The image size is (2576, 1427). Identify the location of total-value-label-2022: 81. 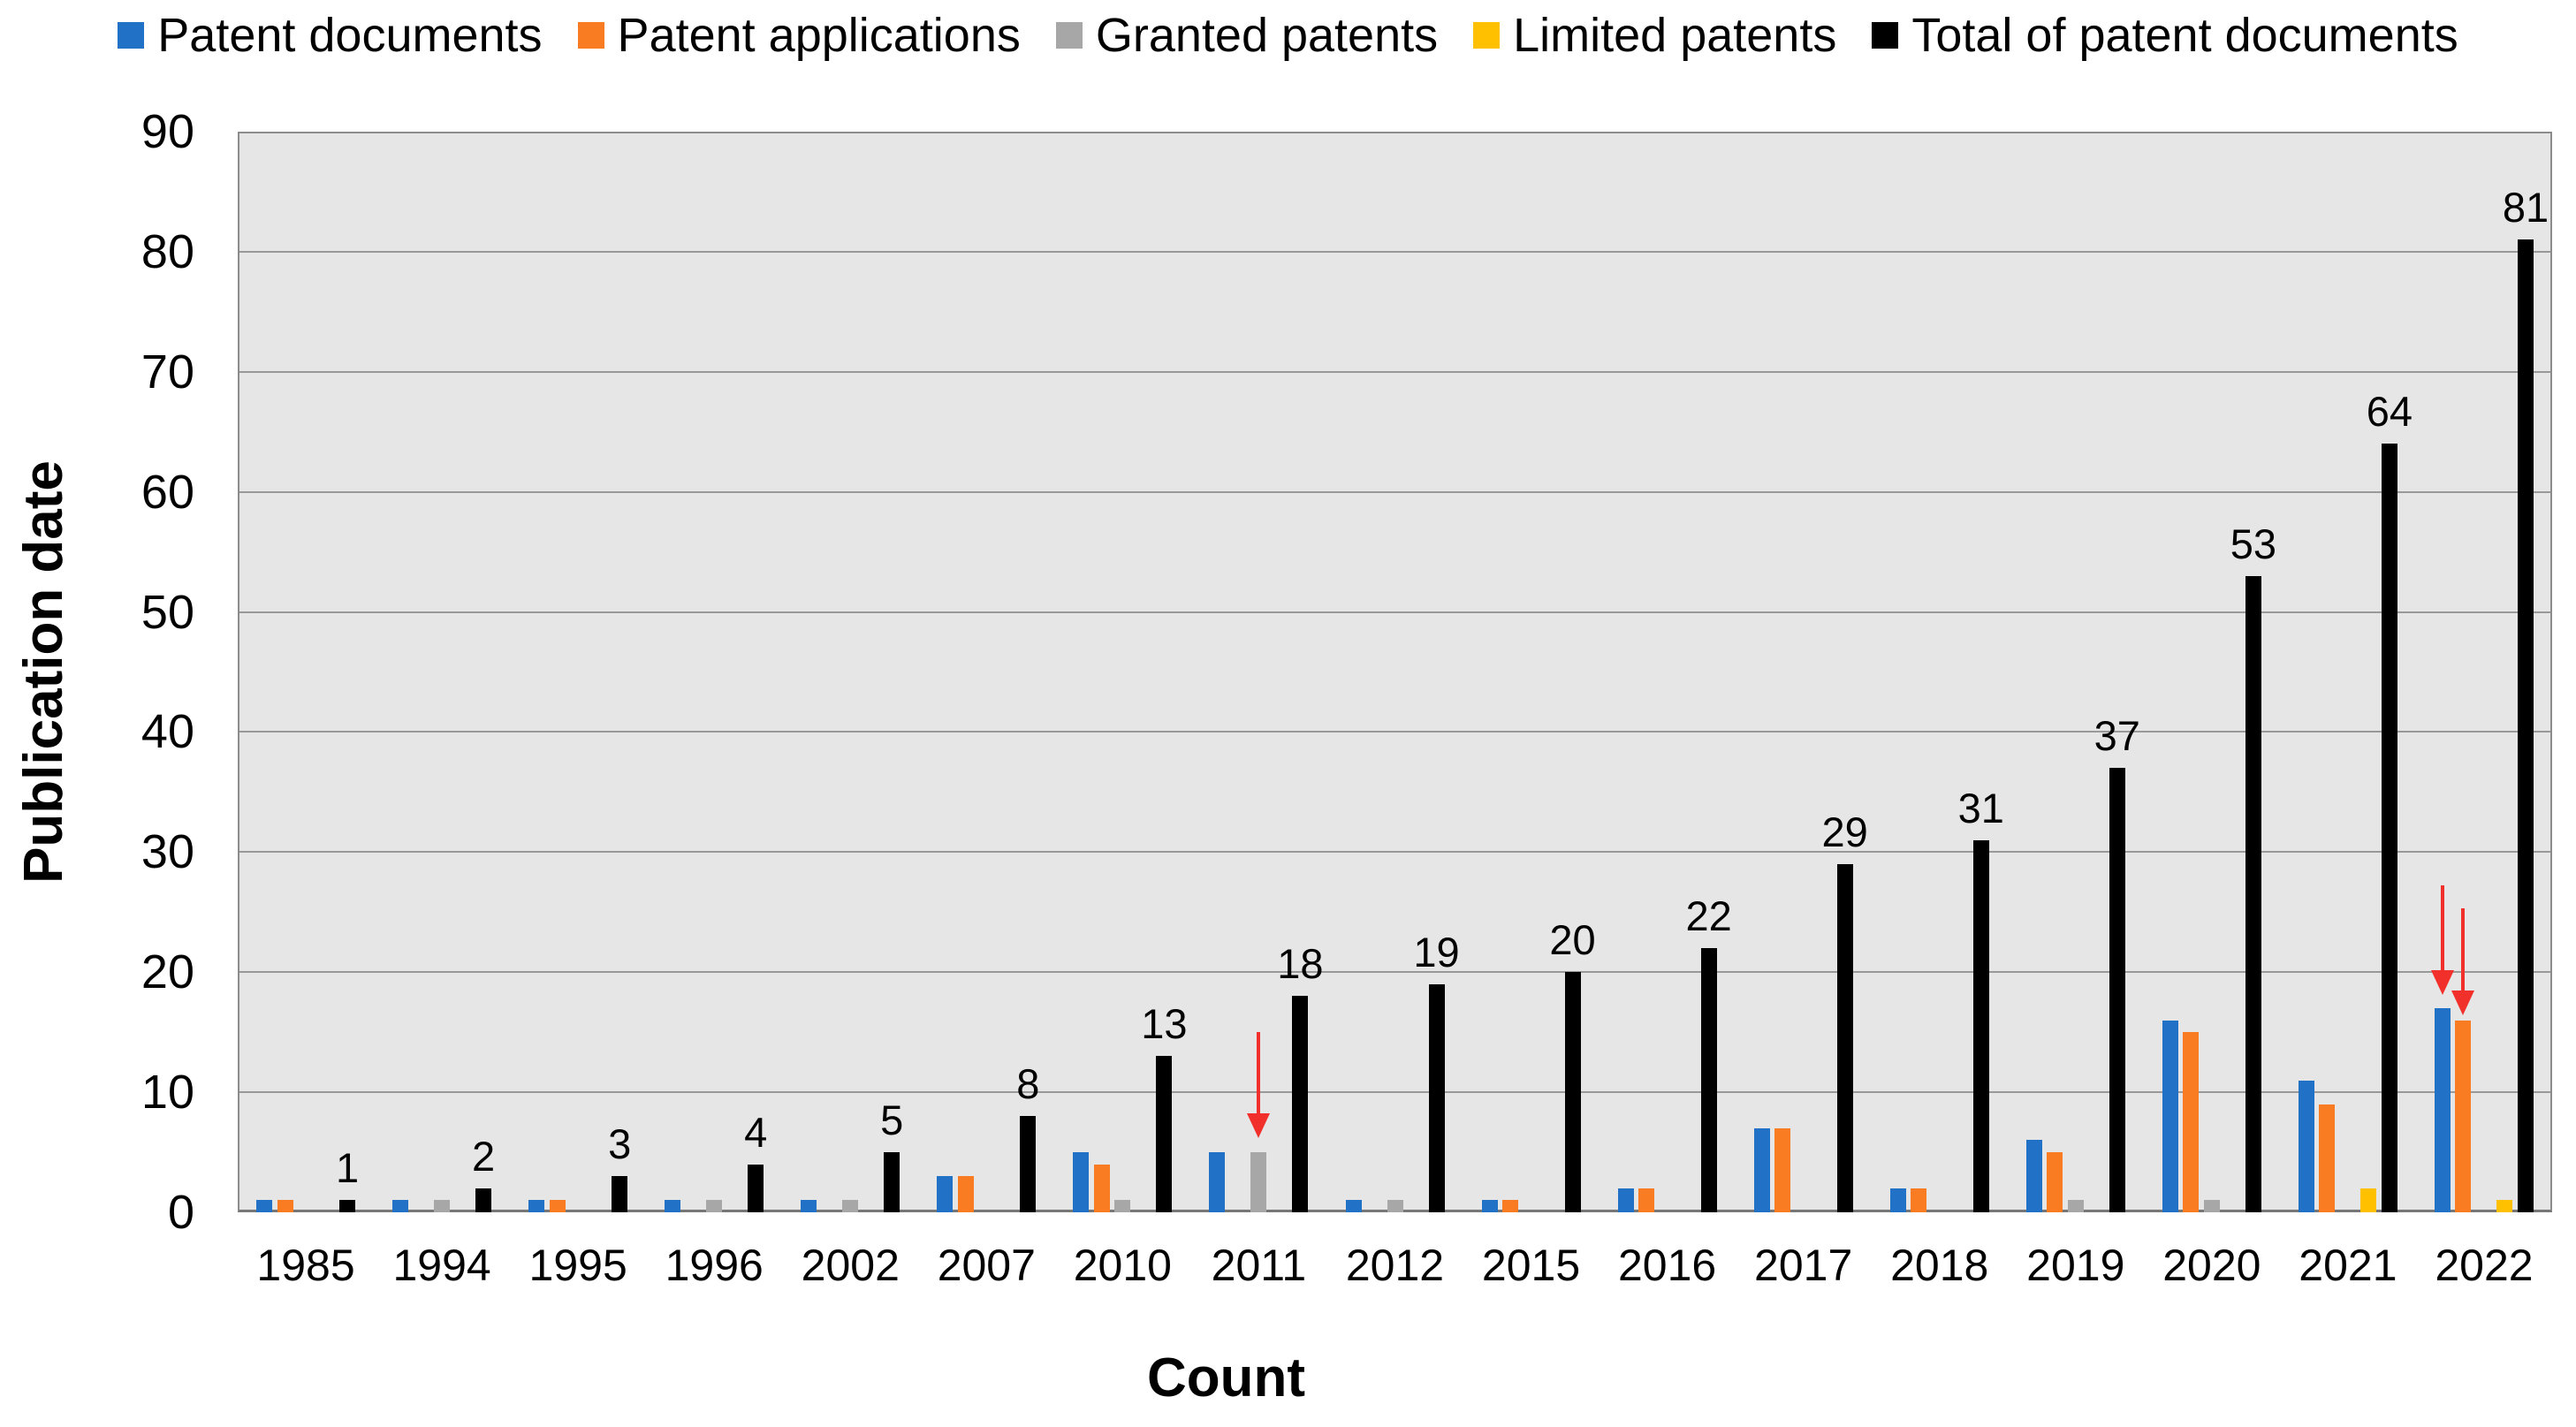
(2525, 208).